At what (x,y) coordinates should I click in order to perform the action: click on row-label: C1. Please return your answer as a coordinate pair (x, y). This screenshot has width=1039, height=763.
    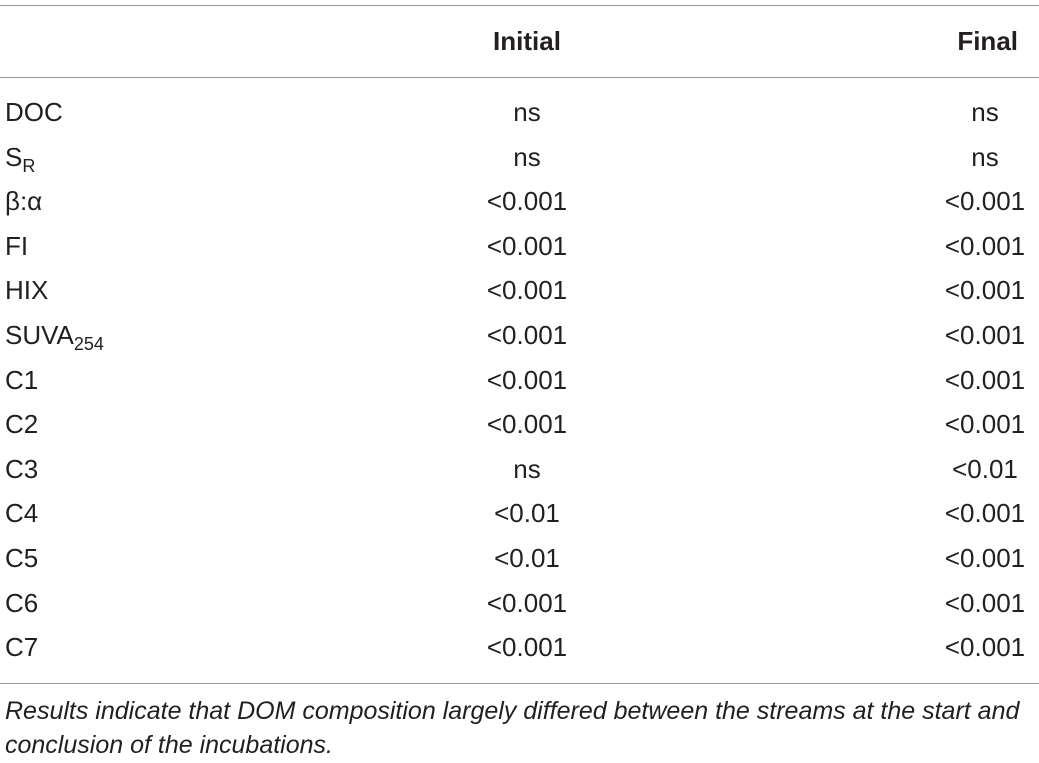
    Looking at the image, I should click on (21, 380).